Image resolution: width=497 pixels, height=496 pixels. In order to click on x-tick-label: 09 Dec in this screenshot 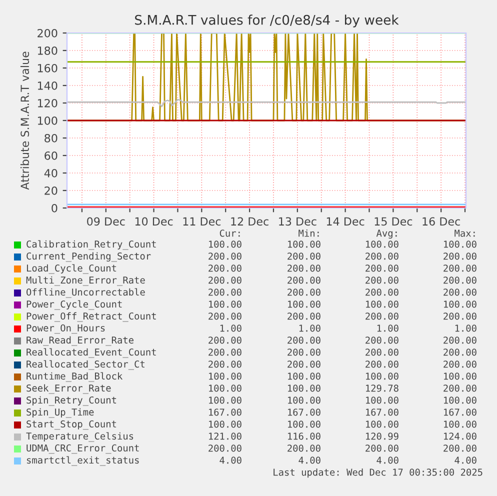, I will do `click(106, 221)`.